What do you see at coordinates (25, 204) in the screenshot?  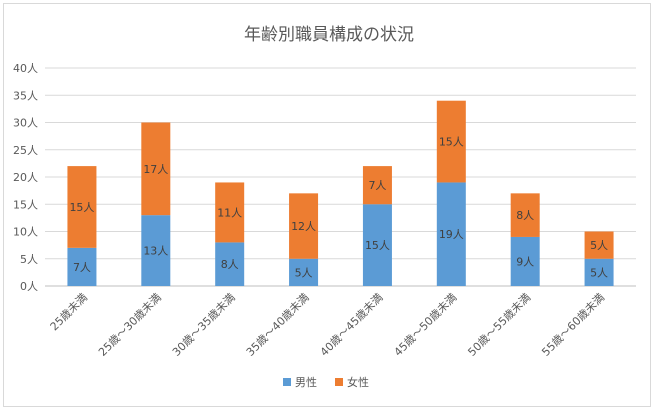 I see `y-tick-label: 15人` at bounding box center [25, 204].